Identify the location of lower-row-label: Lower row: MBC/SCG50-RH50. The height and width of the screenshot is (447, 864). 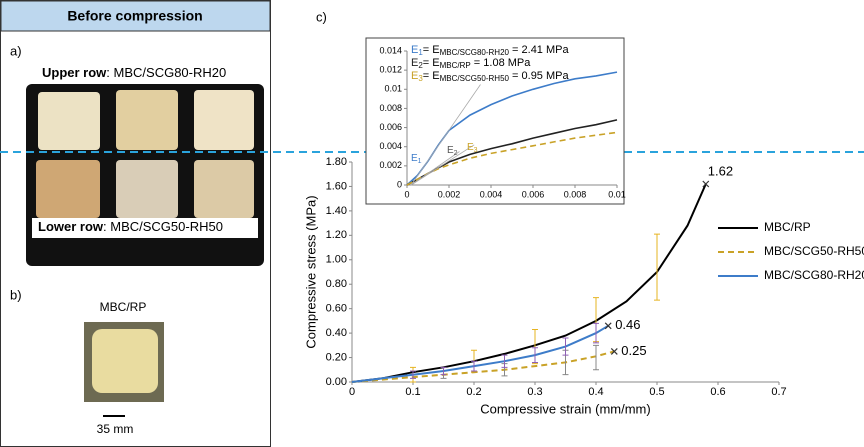
(130, 226).